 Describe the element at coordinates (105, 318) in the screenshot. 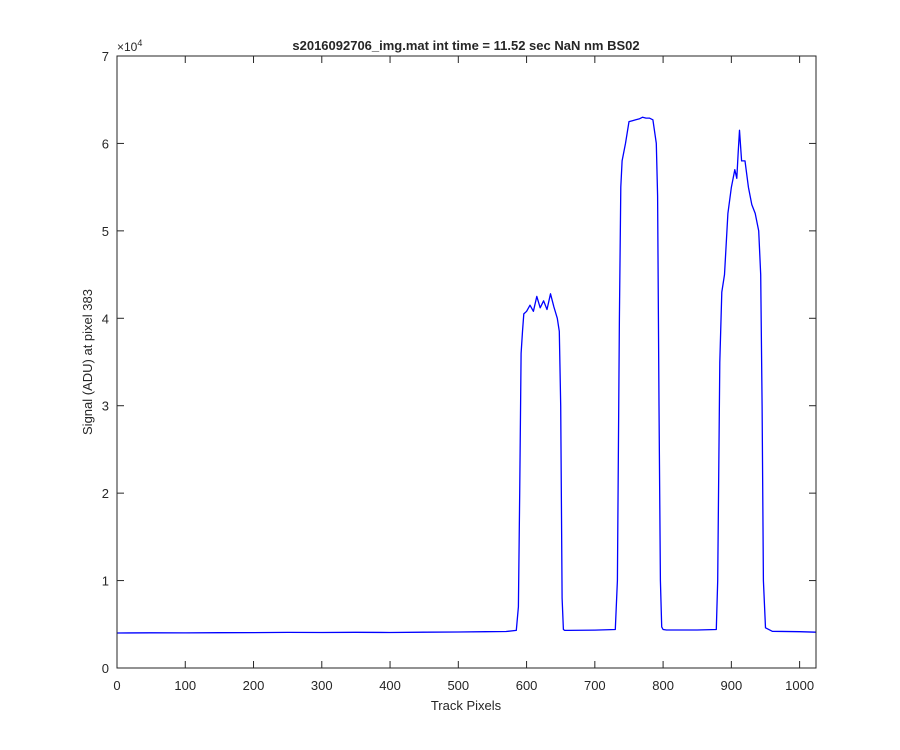

I see `y-tick-label: 4` at that location.